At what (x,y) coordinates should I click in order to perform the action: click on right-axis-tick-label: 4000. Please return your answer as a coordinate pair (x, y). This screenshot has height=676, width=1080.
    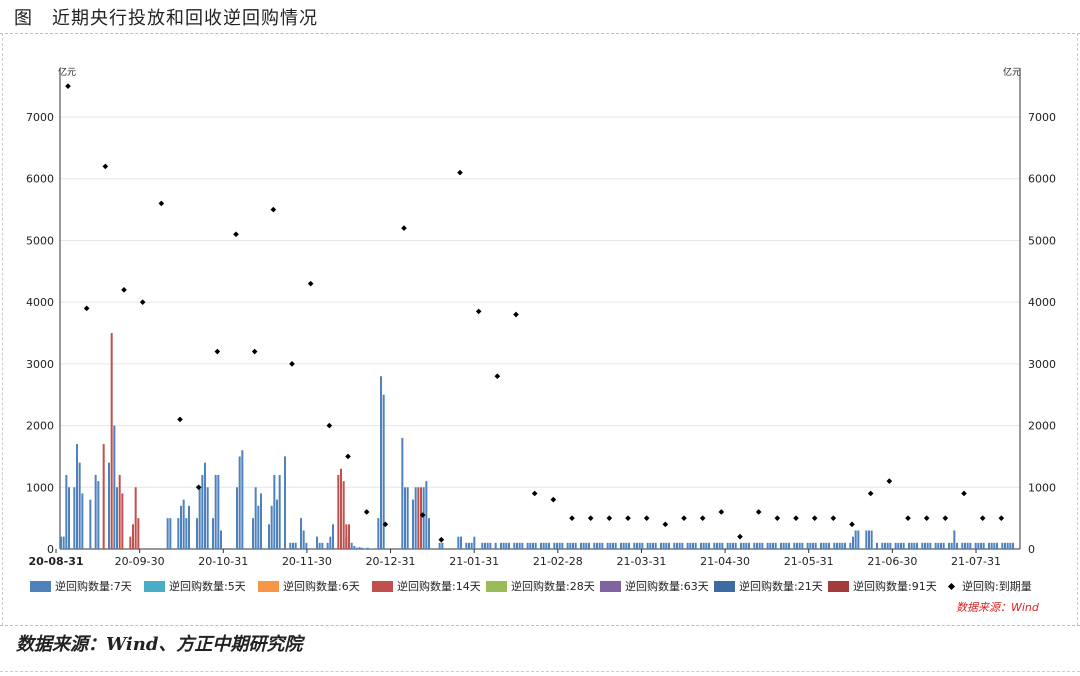
    Looking at the image, I should click on (1042, 302).